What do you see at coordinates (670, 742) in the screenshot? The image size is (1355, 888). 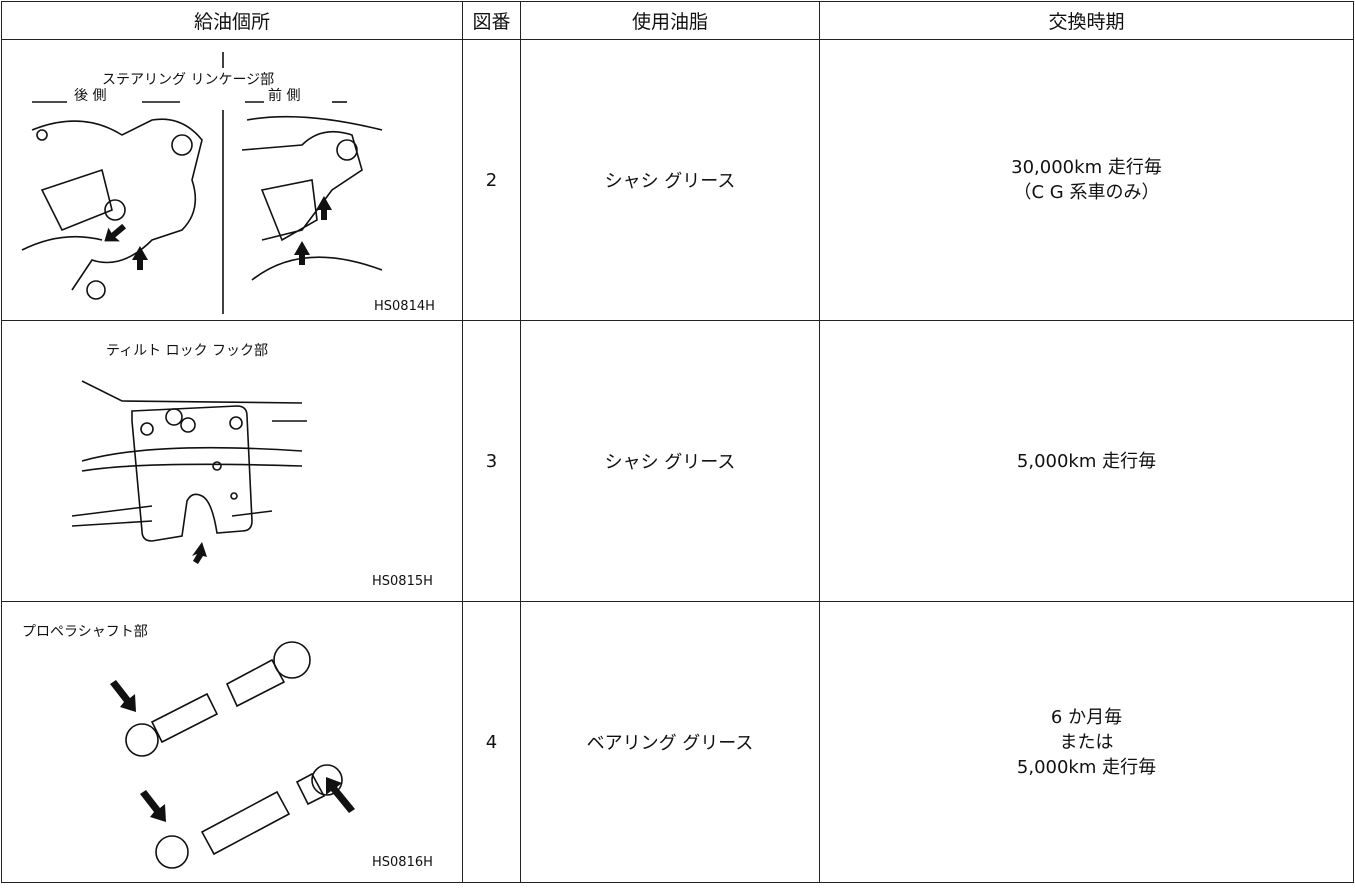 I see `lubricant: ベアリング グリース` at bounding box center [670, 742].